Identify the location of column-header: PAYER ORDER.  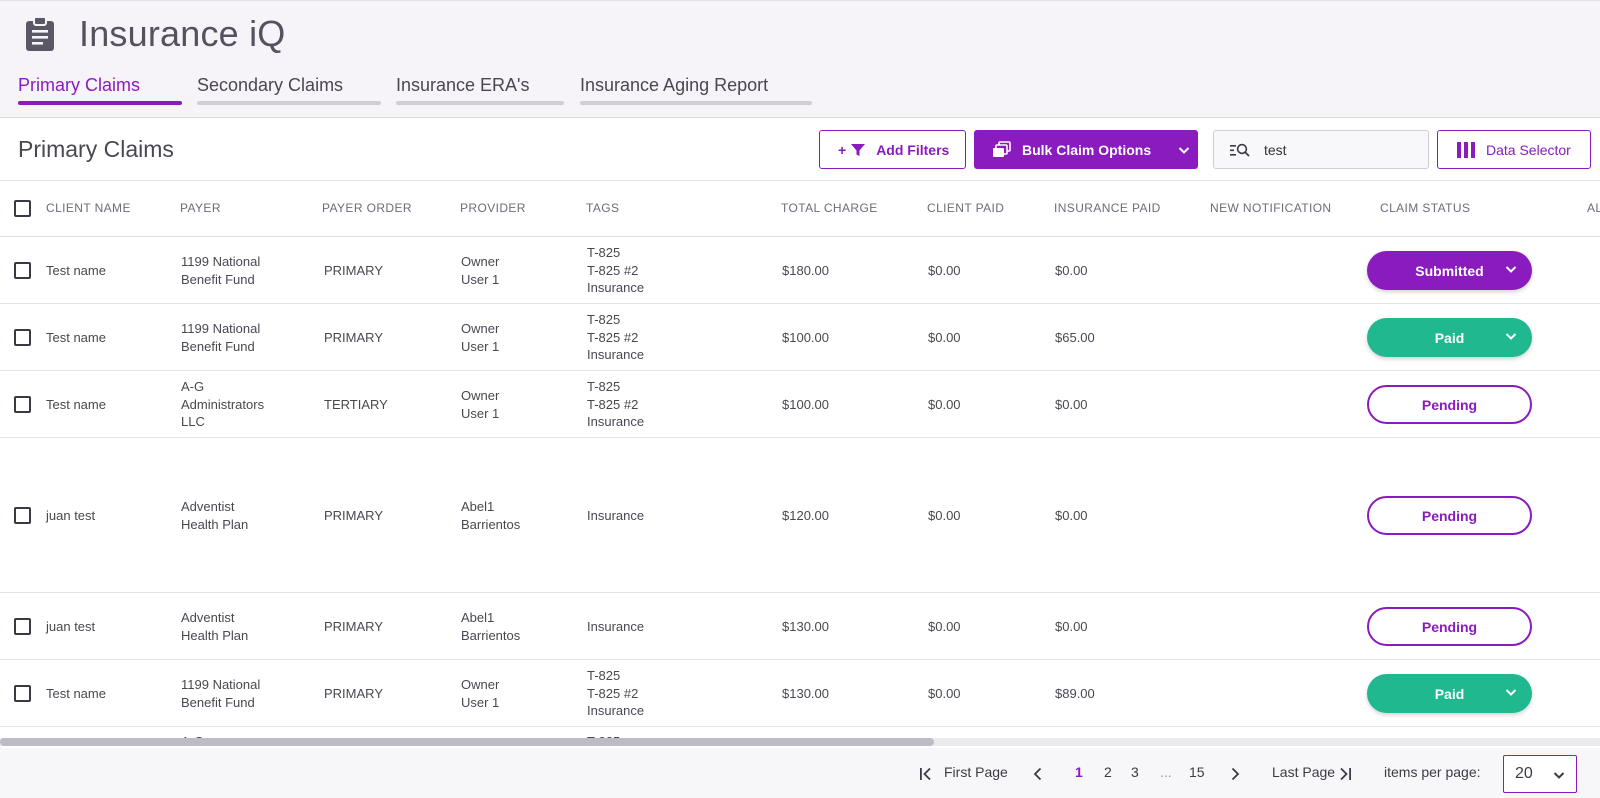
(367, 208).